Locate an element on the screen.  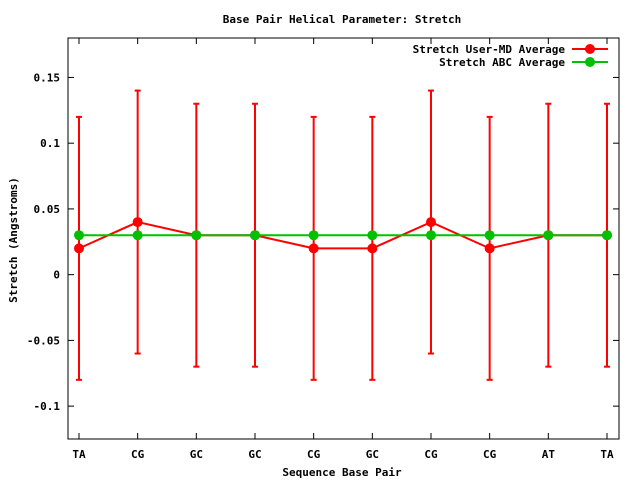
y-axis-label: Stretch (Angstroms) is located at coordinates (13, 240).